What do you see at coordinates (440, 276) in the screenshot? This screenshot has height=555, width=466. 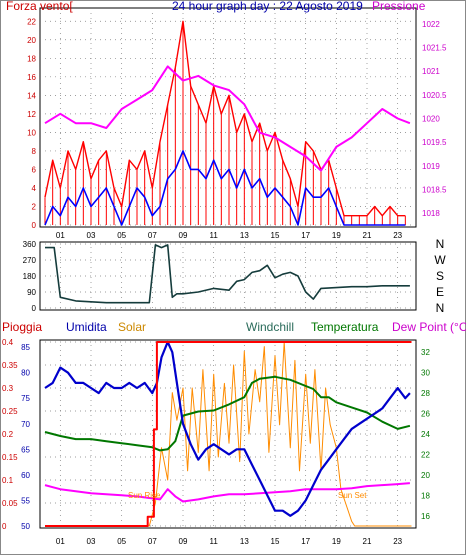 I see `compass-S-2: S` at bounding box center [440, 276].